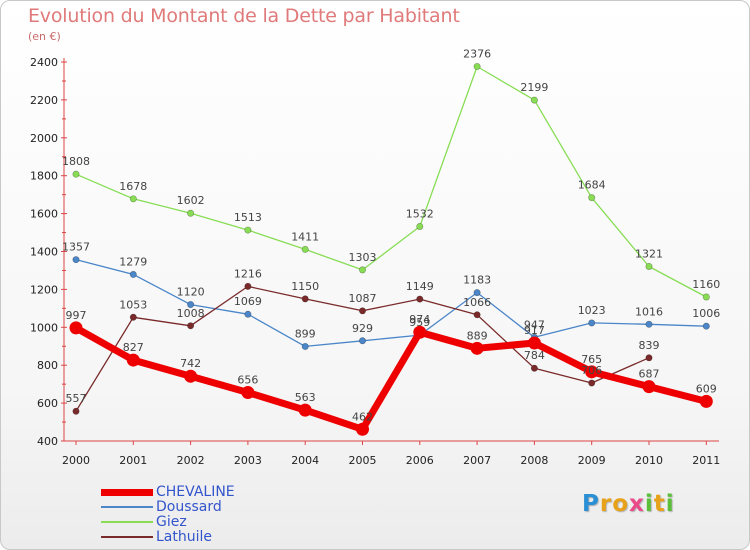 This screenshot has width=750, height=550. What do you see at coordinates (44, 176) in the screenshot?
I see `y-tick-label: 1800` at bounding box center [44, 176].